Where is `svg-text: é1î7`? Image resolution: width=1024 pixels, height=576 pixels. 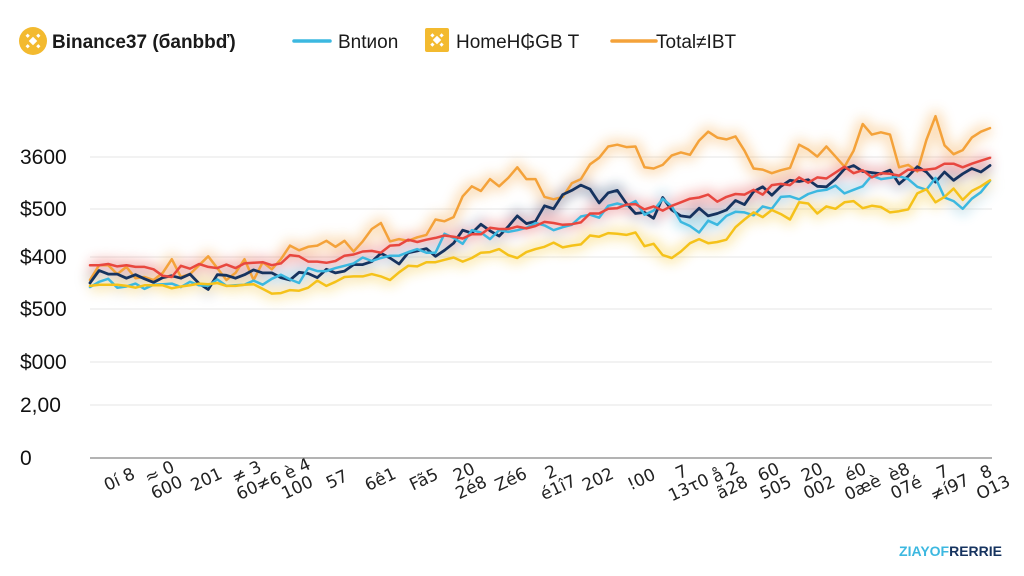
svg-text: é1î7 is located at coordinates (559, 488).